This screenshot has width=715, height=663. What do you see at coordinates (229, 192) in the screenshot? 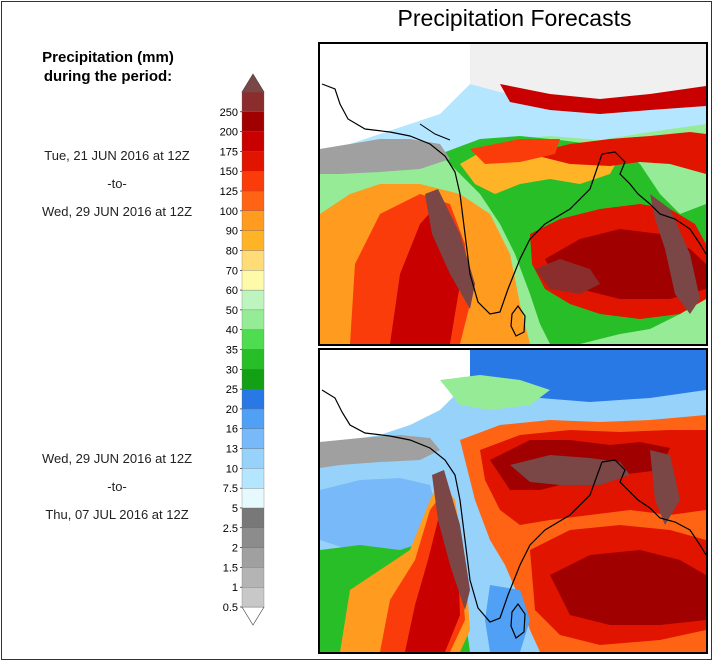
I see `colorbar-tick-label: 125` at bounding box center [229, 192].